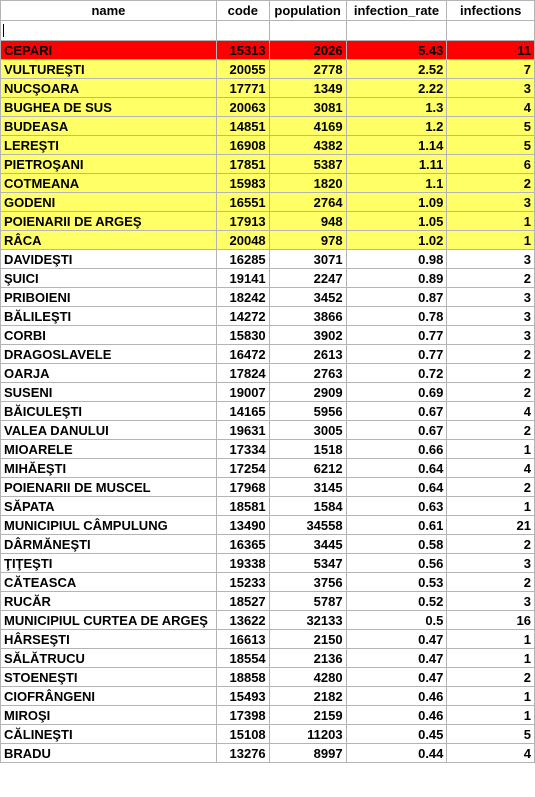  What do you see at coordinates (242, 69) in the screenshot?
I see `cell-code: 20055` at bounding box center [242, 69].